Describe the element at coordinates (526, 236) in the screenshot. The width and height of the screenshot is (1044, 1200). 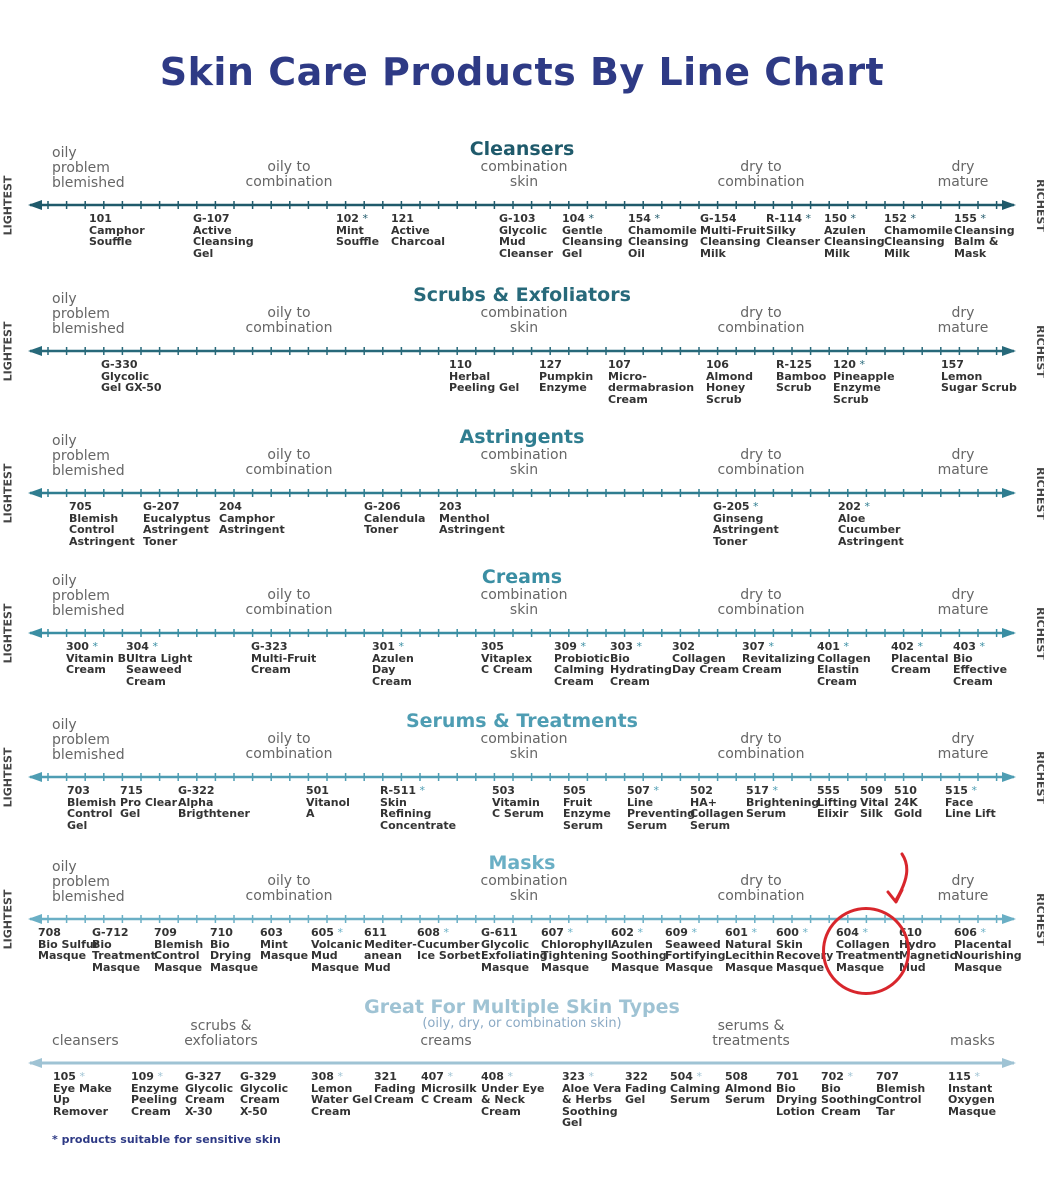
I see `product-g-103: G-103 Glycolic Mud Cleanser` at that location.